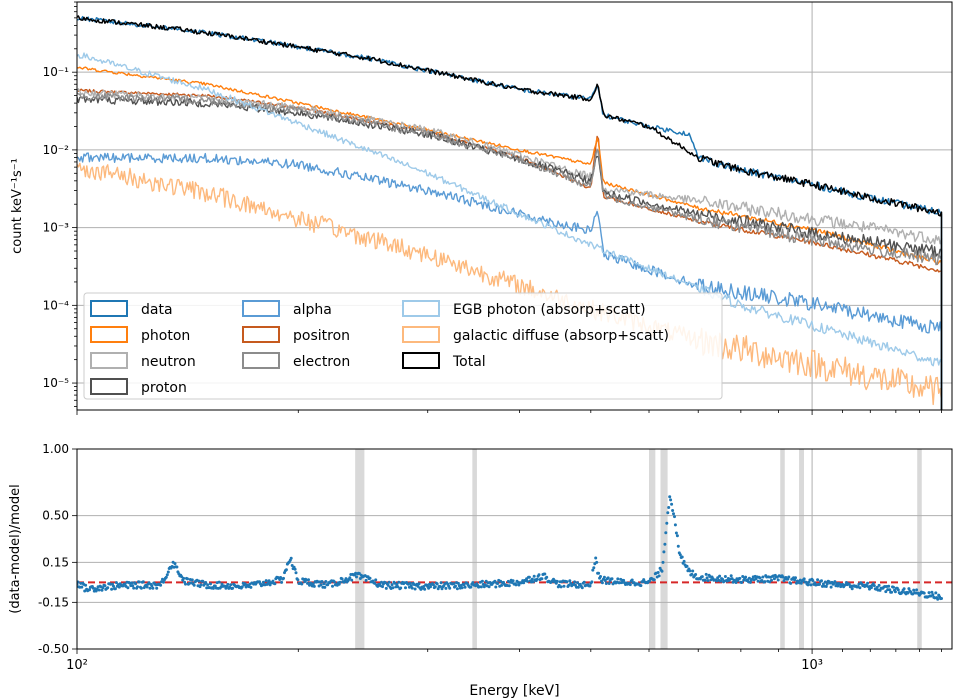 The image size is (955, 700). Describe the element at coordinates (168, 362) in the screenshot. I see `legend-label: neutron` at that location.